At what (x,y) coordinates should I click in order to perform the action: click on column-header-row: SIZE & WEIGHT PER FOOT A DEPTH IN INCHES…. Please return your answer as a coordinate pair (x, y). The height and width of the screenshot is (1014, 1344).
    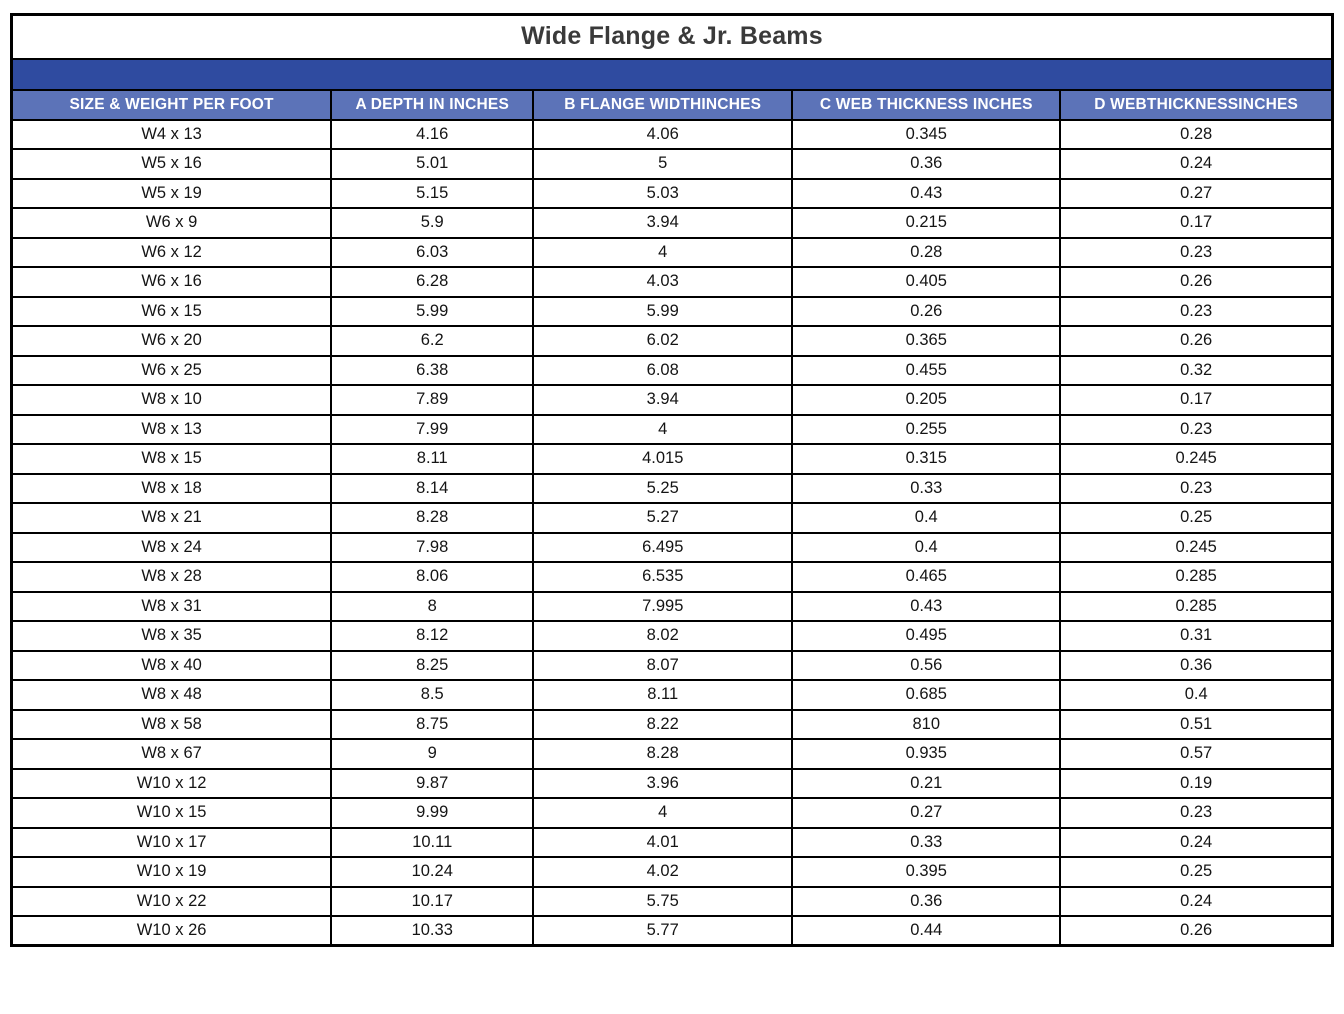
    Looking at the image, I should click on (672, 104).